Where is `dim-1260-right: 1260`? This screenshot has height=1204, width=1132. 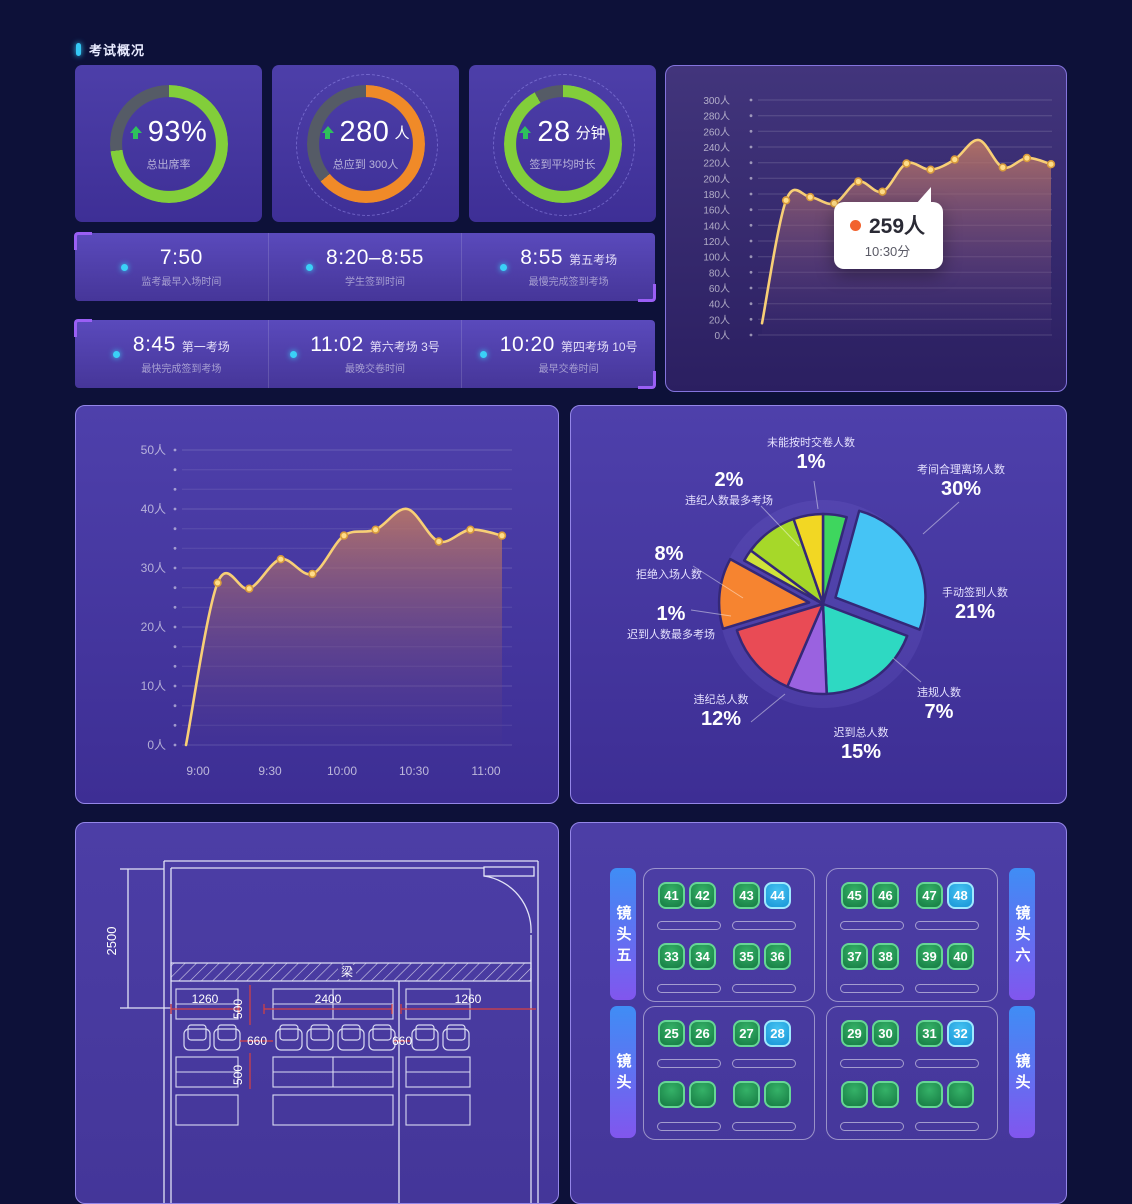
dim-1260-right: 1260 is located at coordinates (468, 999).